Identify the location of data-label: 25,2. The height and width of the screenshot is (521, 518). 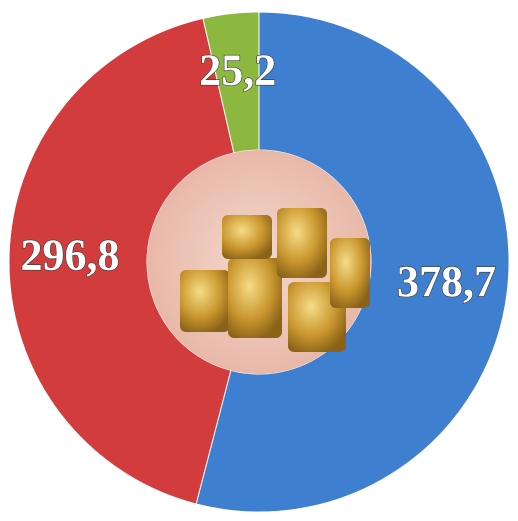
(237, 69).